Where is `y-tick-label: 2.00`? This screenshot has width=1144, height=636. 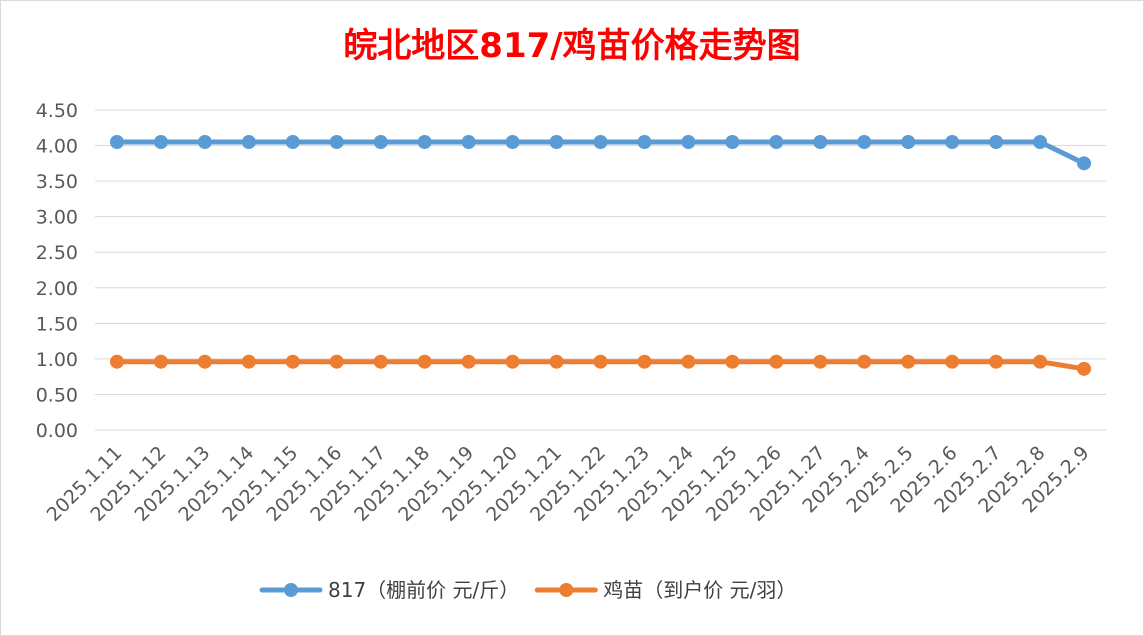
y-tick-label: 2.00 is located at coordinates (57, 289).